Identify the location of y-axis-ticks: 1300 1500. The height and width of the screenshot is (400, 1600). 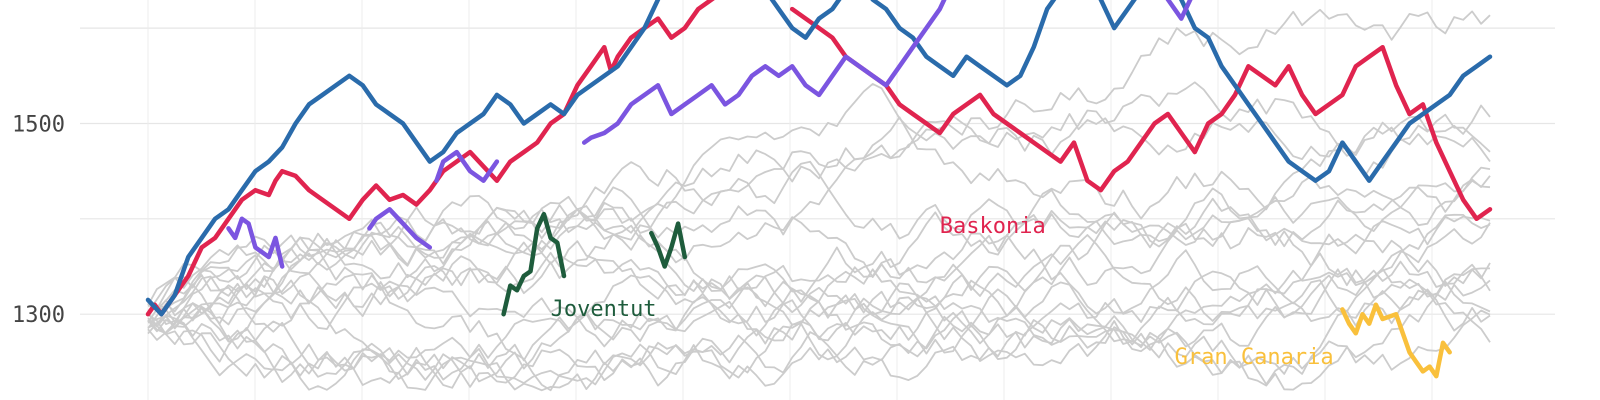
(38, 220).